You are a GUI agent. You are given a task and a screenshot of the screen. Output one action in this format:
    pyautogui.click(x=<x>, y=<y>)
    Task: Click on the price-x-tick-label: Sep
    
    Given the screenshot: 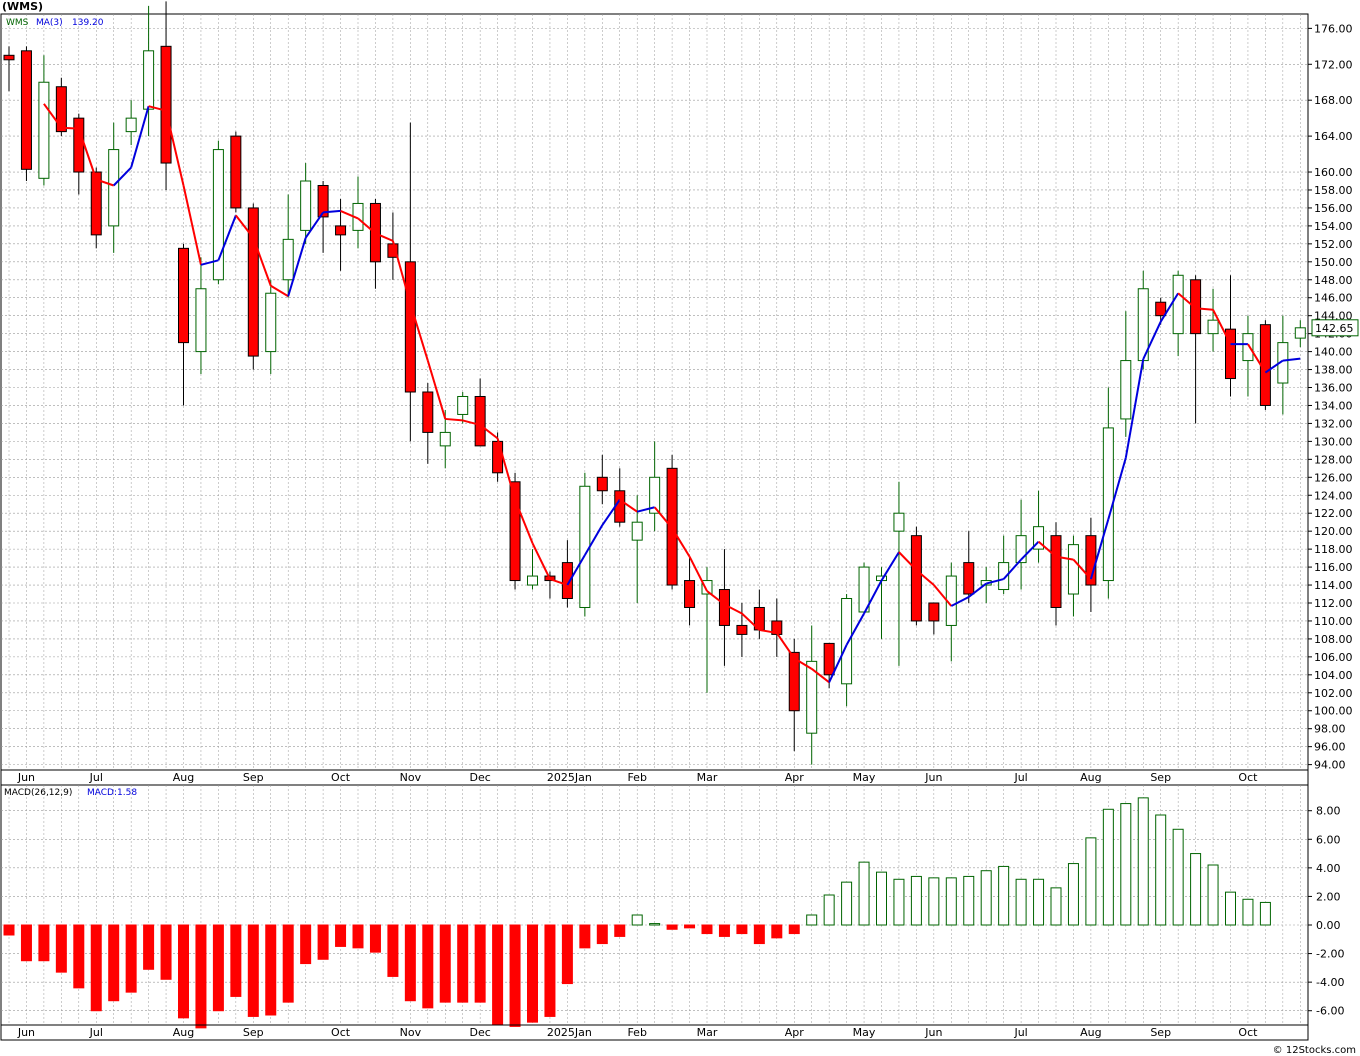 What is the action you would take?
    pyautogui.click(x=253, y=777)
    